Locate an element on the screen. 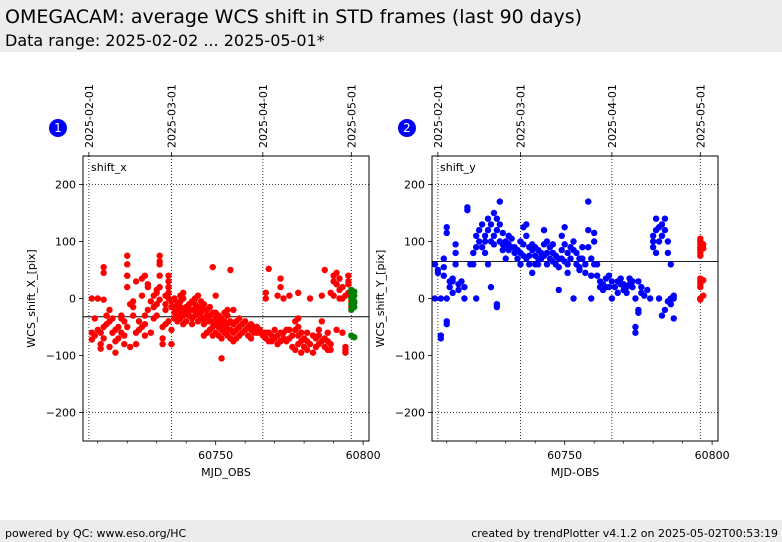 This screenshot has height=542, width=782. x-axis-label: MJD-OBS is located at coordinates (575, 472).